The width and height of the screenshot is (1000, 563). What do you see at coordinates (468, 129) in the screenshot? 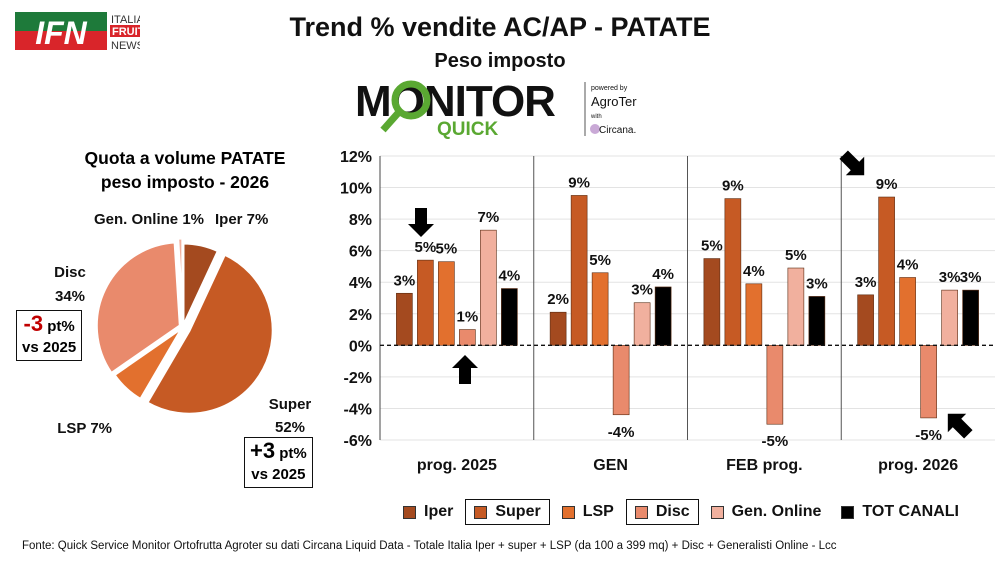
I see `svg-text: QUICK` at bounding box center [468, 129].